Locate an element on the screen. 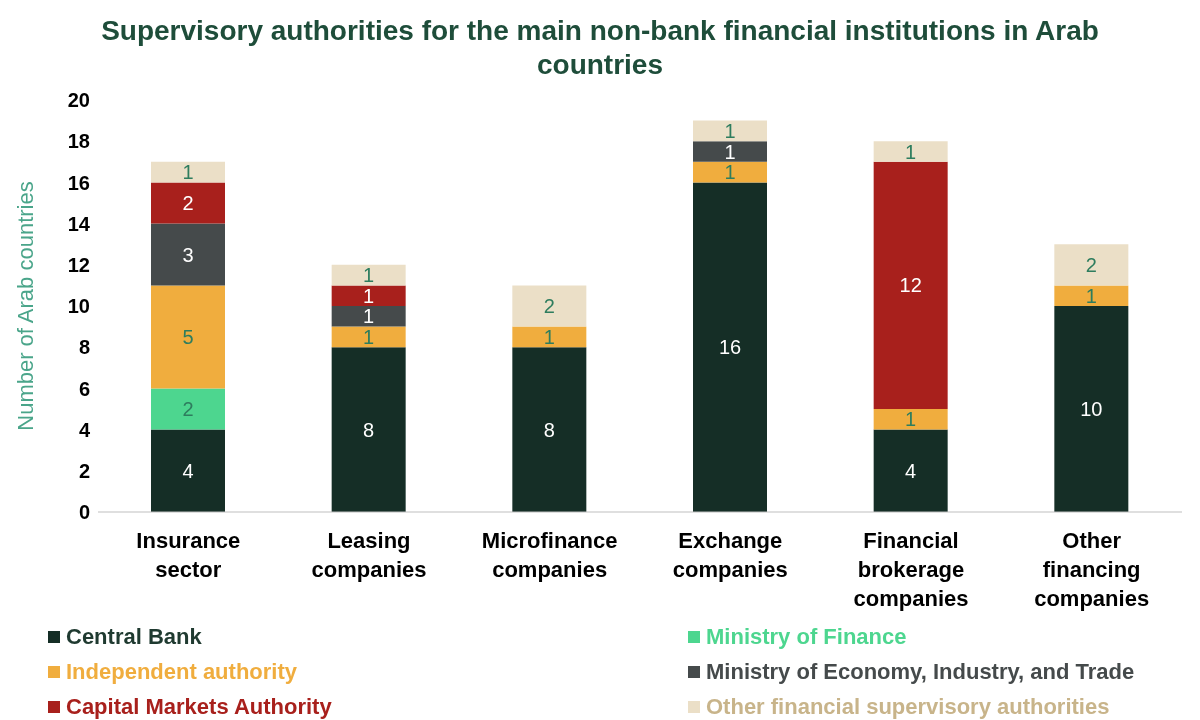 The height and width of the screenshot is (720, 1200). y-tick-label: 8 is located at coordinates (84, 347).